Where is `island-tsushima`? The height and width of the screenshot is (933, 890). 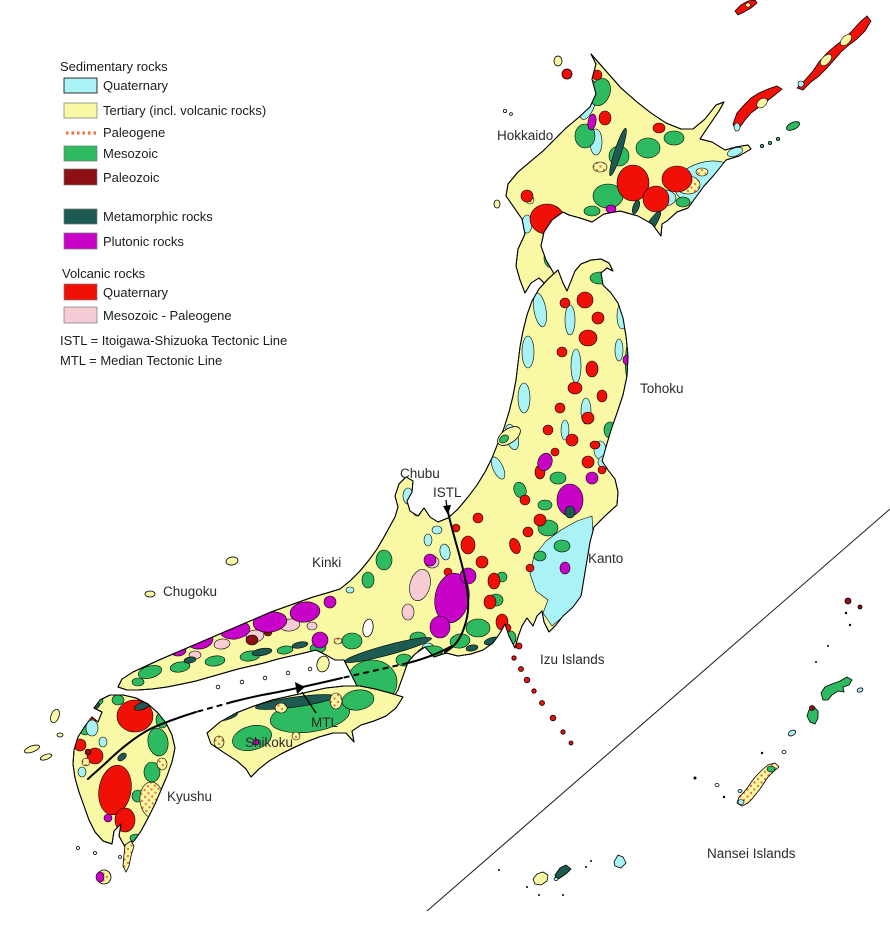 island-tsushima is located at coordinates (55, 716).